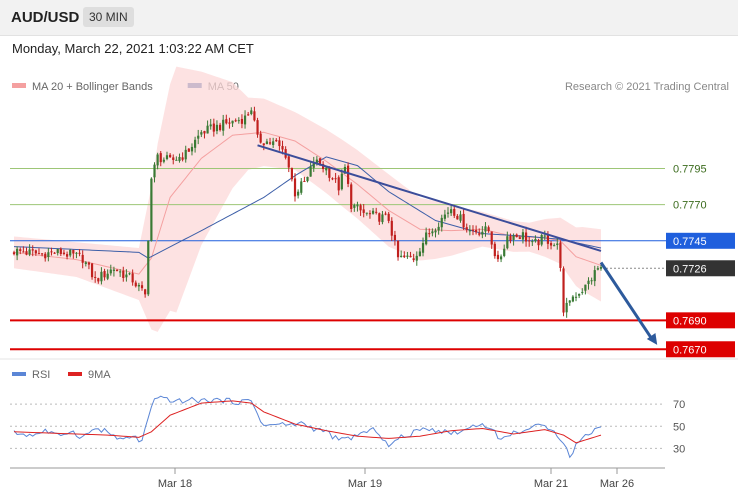 The width and height of the screenshot is (738, 500). What do you see at coordinates (690, 206) in the screenshot?
I see `price-level-label-0.7770: 0.7770` at bounding box center [690, 206].